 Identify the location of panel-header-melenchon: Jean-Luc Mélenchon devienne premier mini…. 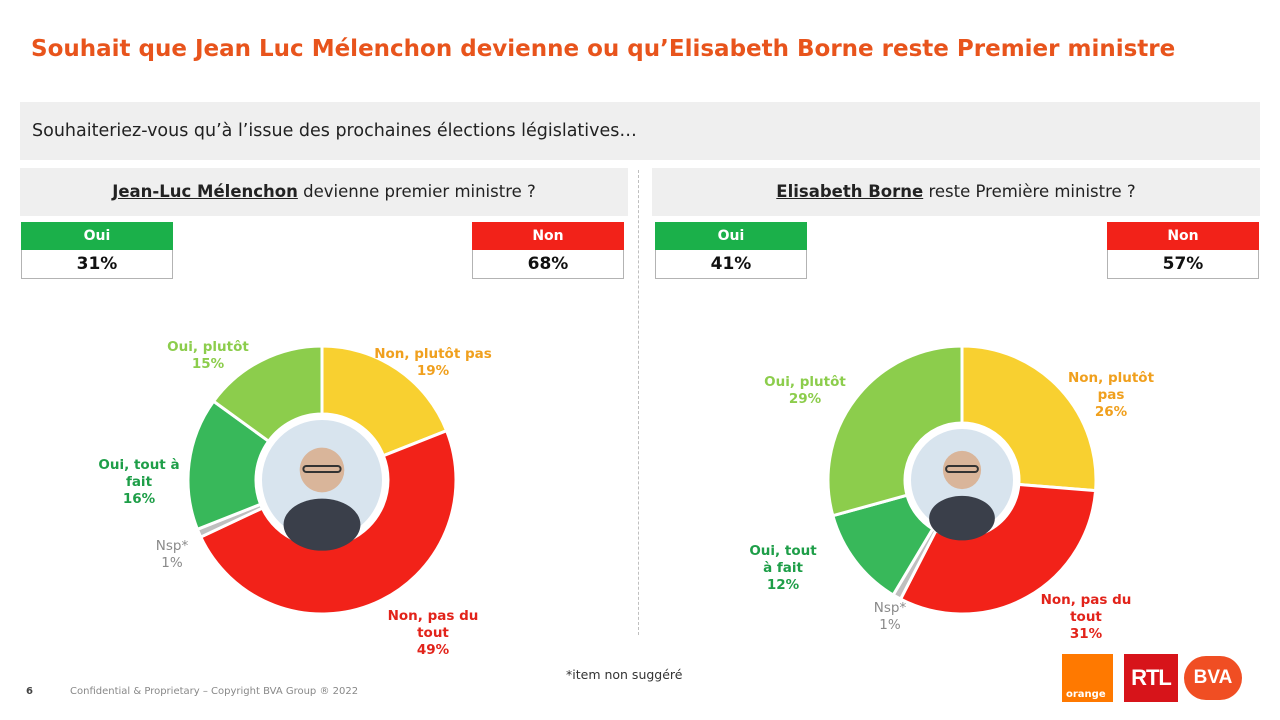
(324, 192).